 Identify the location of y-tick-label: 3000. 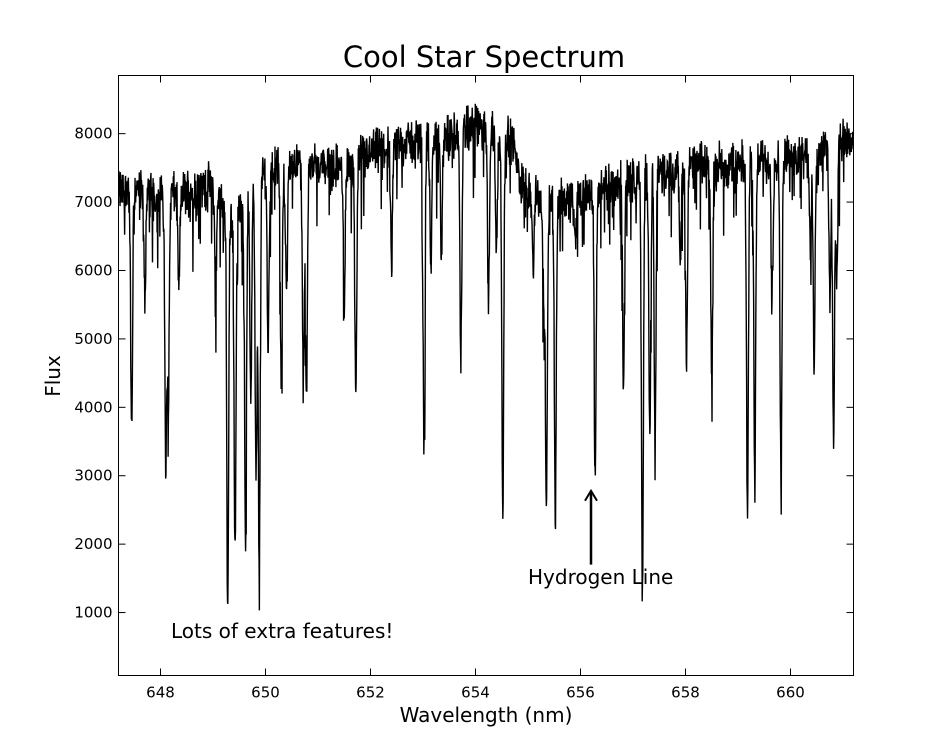
(93, 476).